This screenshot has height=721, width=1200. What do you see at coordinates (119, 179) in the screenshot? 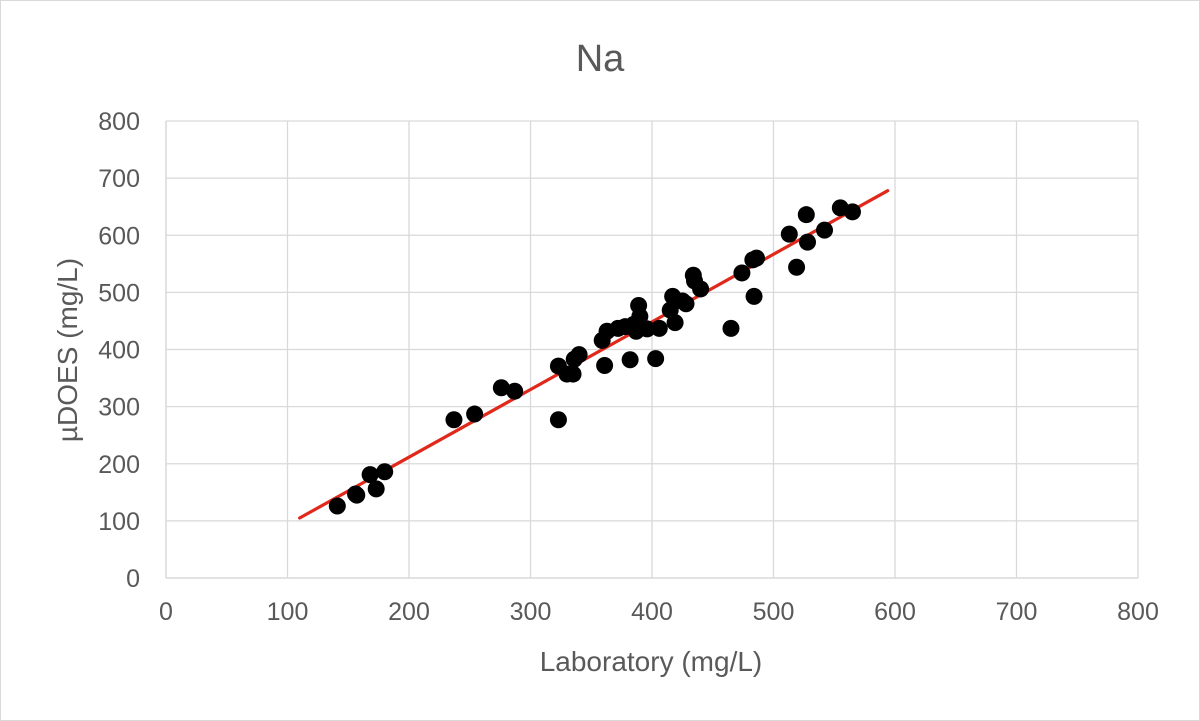
I see `y-tick-label: 700` at bounding box center [119, 179].